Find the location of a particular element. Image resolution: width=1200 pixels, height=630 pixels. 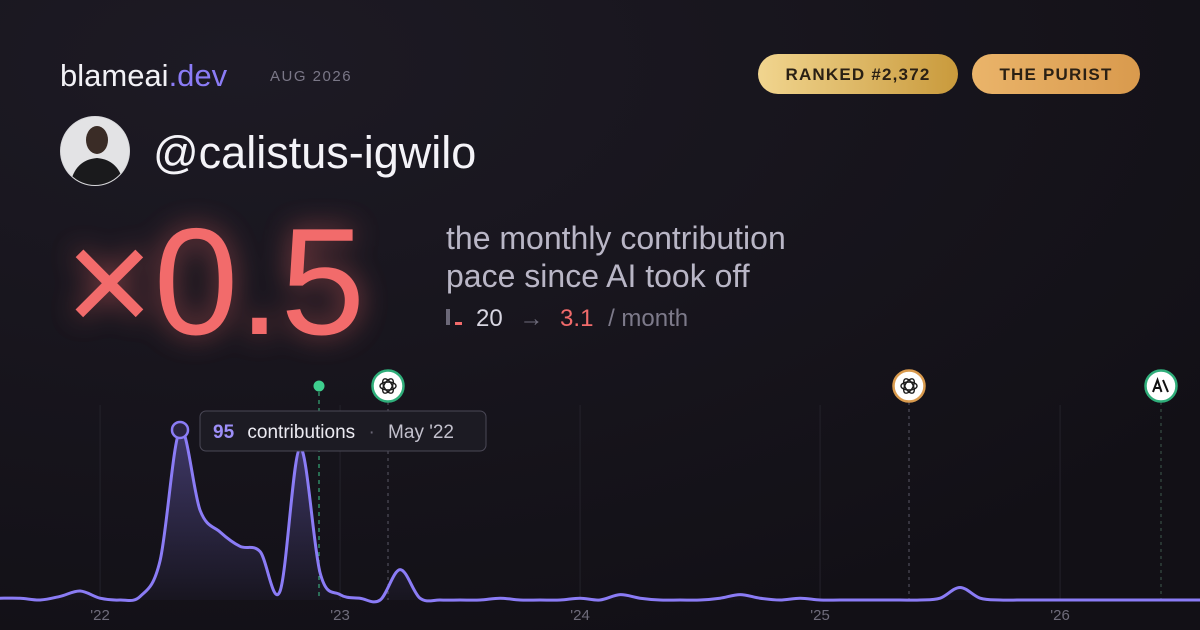

pace-icon is located at coordinates (454, 317).